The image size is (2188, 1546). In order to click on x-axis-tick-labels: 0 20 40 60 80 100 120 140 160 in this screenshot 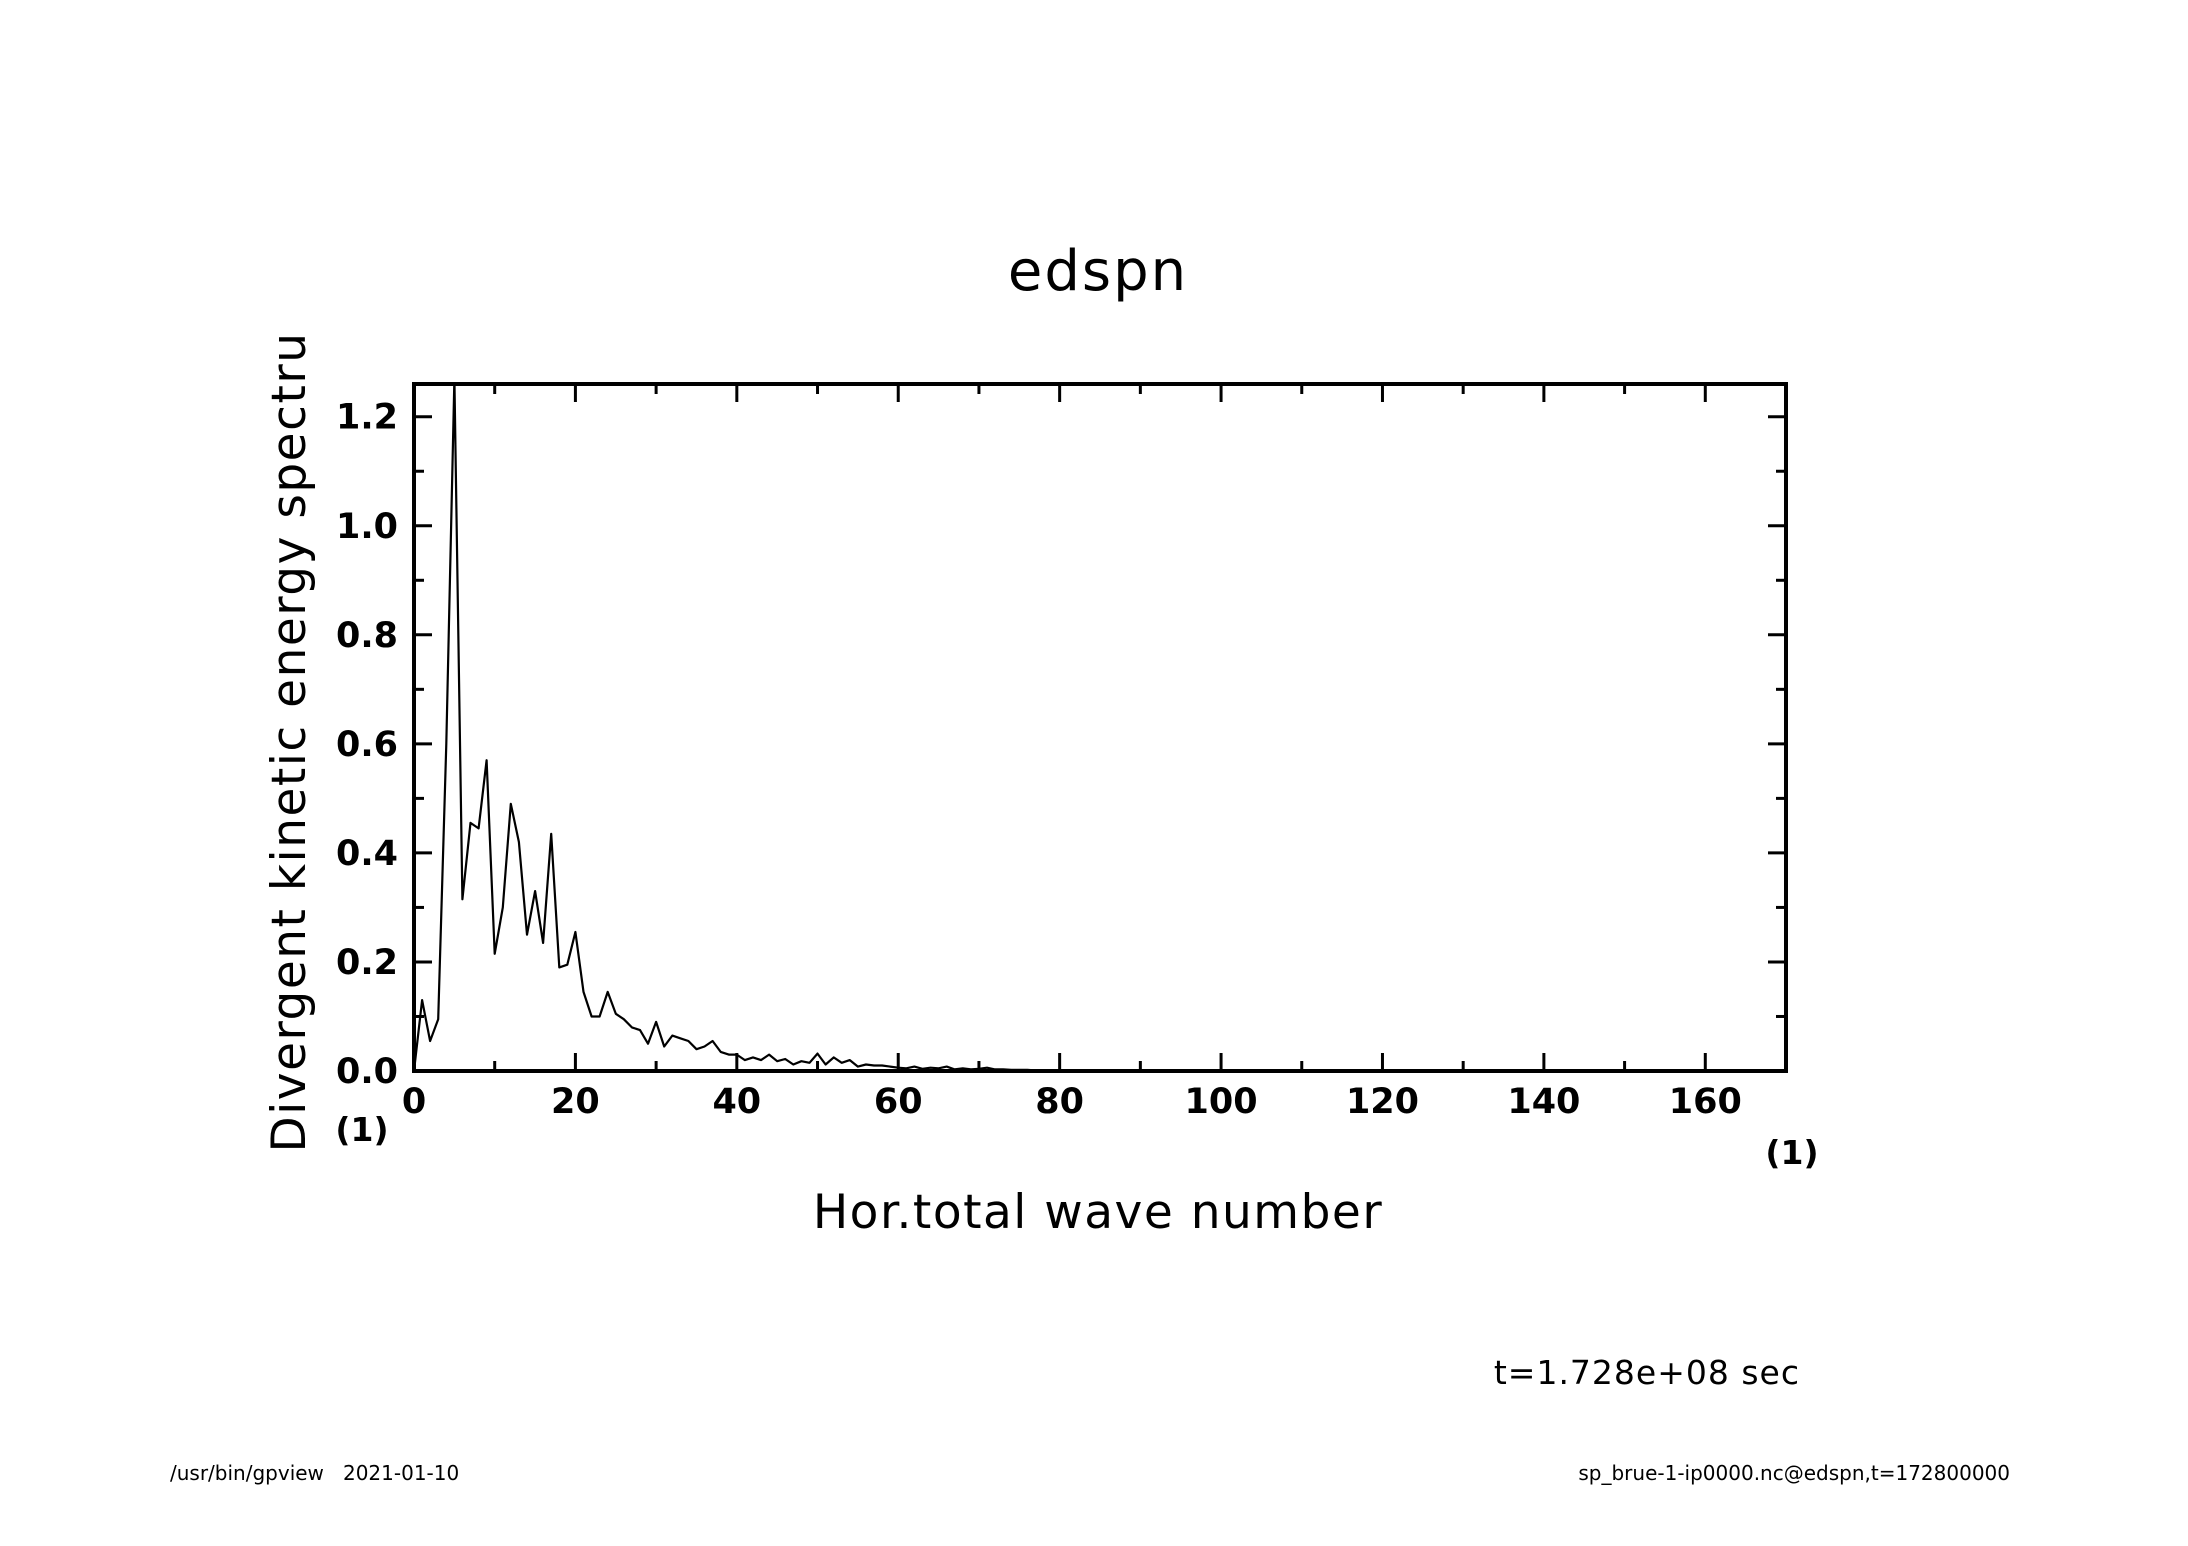, I will do `click(1072, 1102)`.